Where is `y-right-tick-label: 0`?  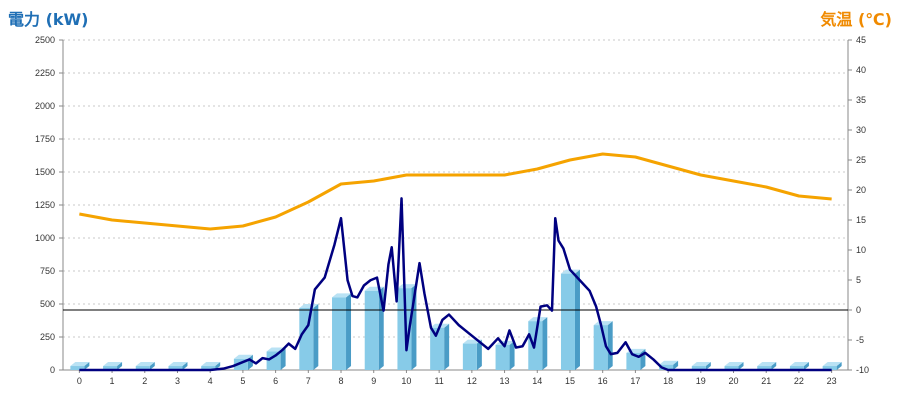
y-right-tick-label: 0 is located at coordinates (858, 310).